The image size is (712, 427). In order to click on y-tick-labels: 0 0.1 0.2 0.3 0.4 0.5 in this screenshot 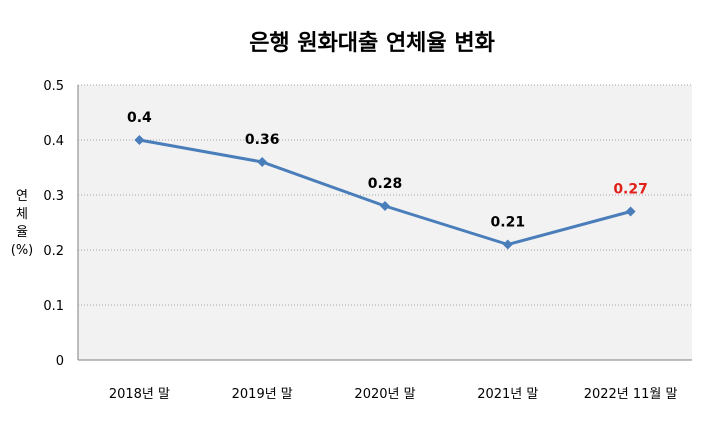, I will do `click(53, 224)`.